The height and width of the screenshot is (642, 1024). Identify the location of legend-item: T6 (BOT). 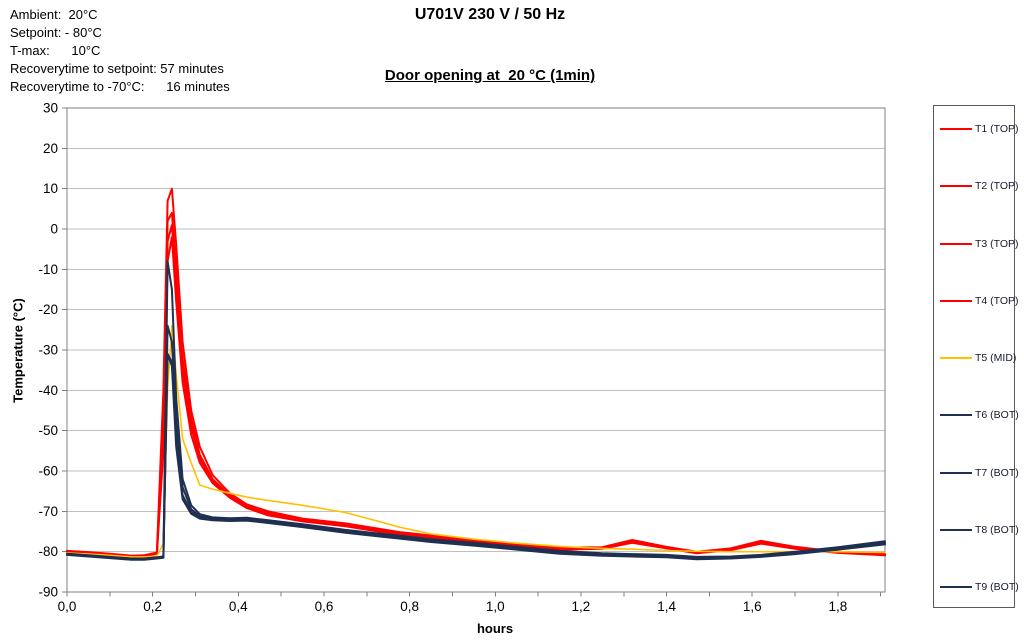
(976, 415).